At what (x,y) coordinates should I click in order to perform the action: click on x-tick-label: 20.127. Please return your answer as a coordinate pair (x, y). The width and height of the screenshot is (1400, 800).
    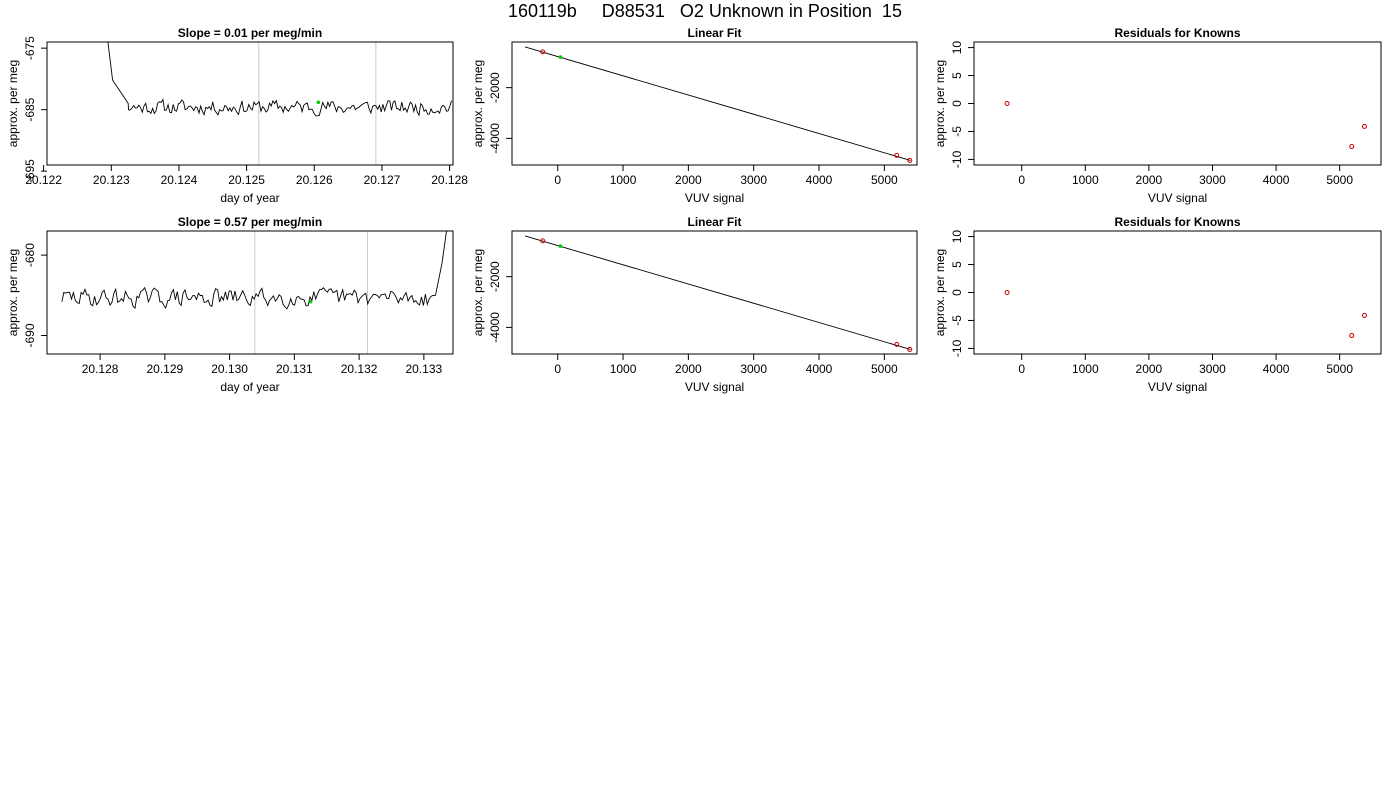
    Looking at the image, I should click on (382, 180).